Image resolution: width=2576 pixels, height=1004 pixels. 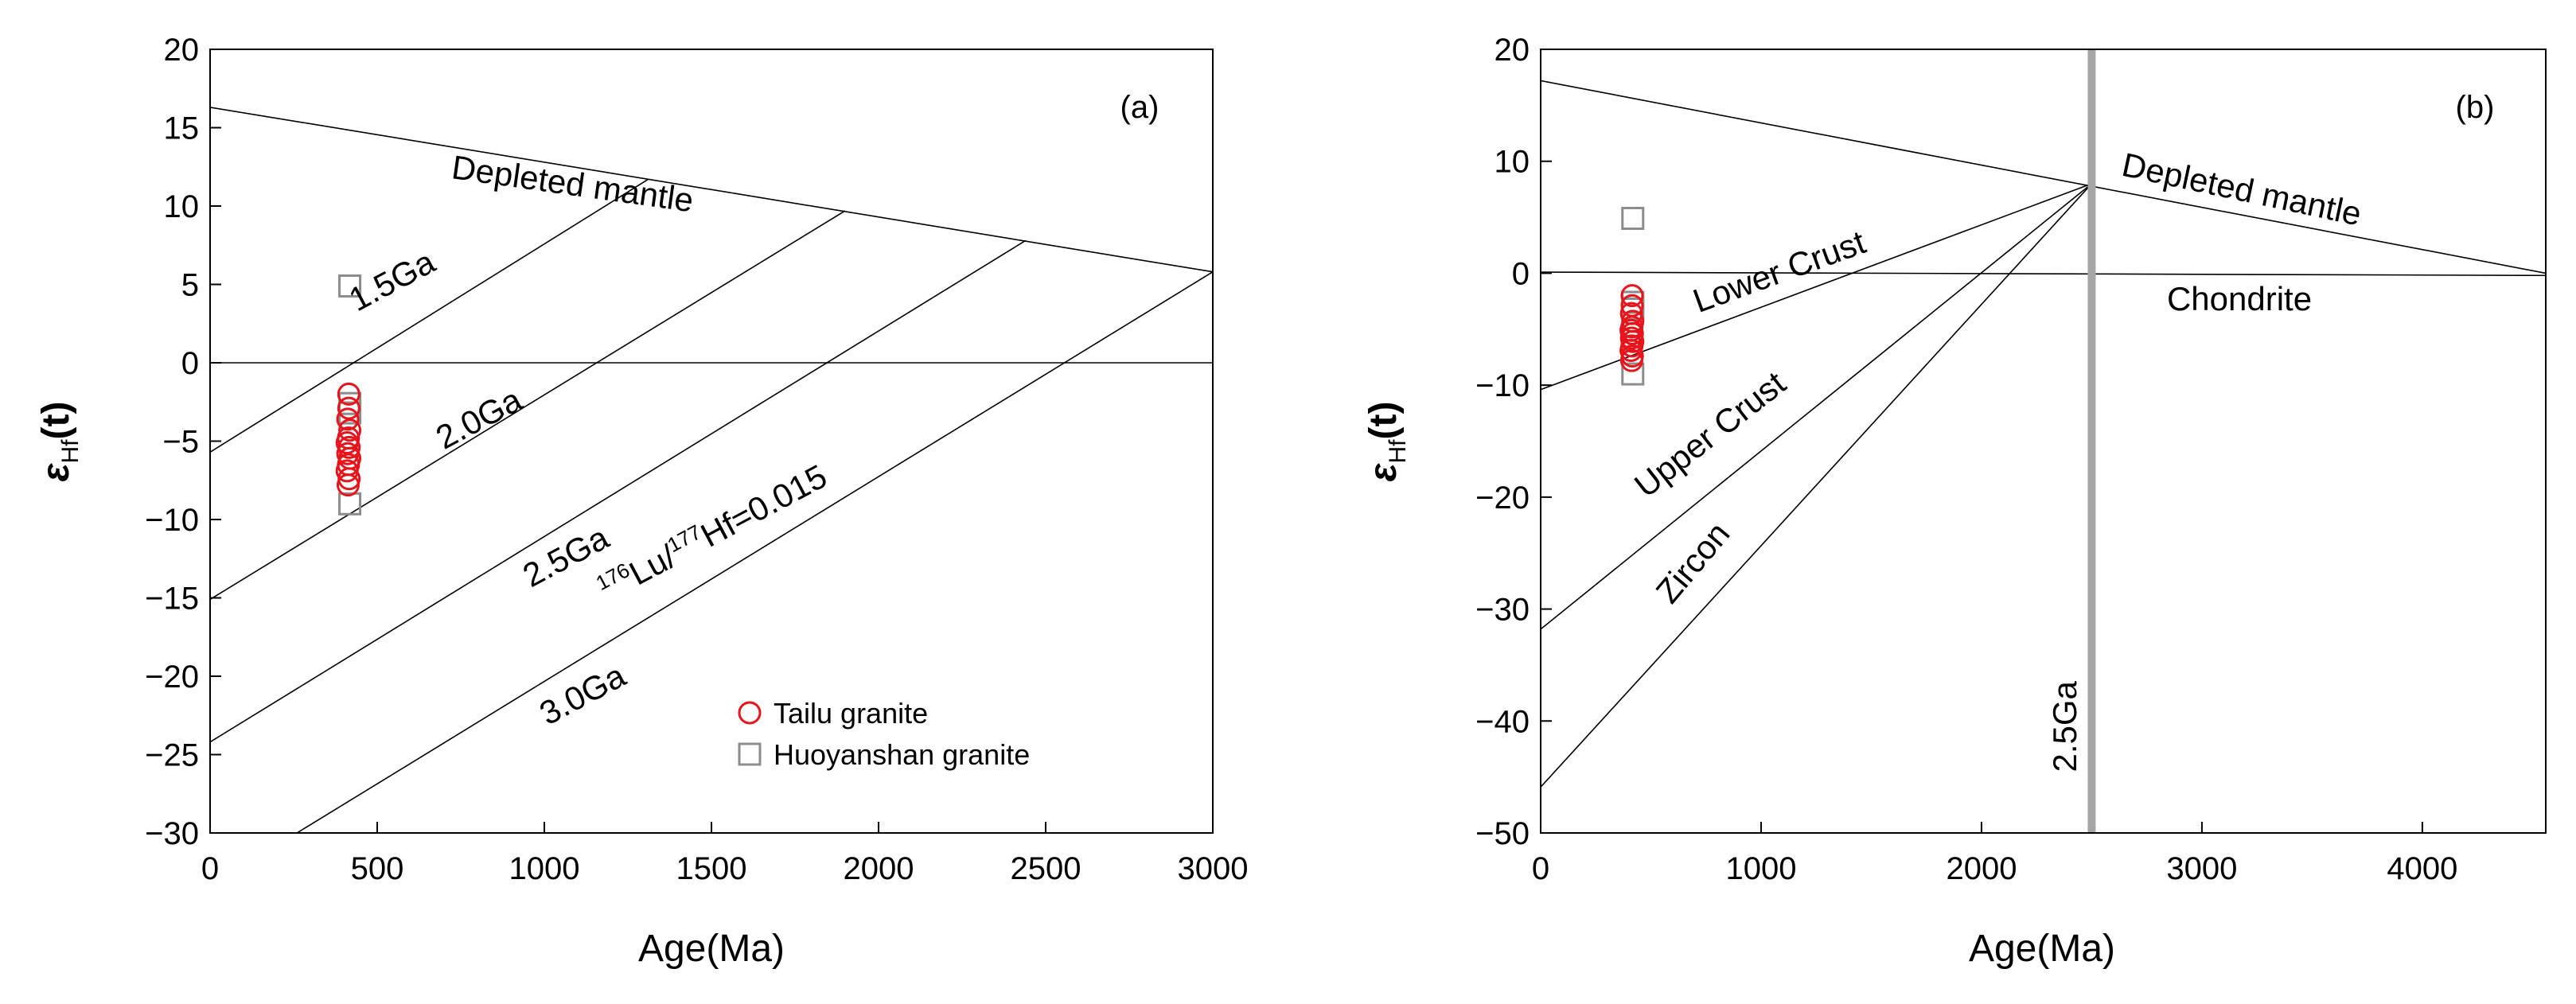 I want to click on y-tick-label-a: −20, so click(x=172, y=677).